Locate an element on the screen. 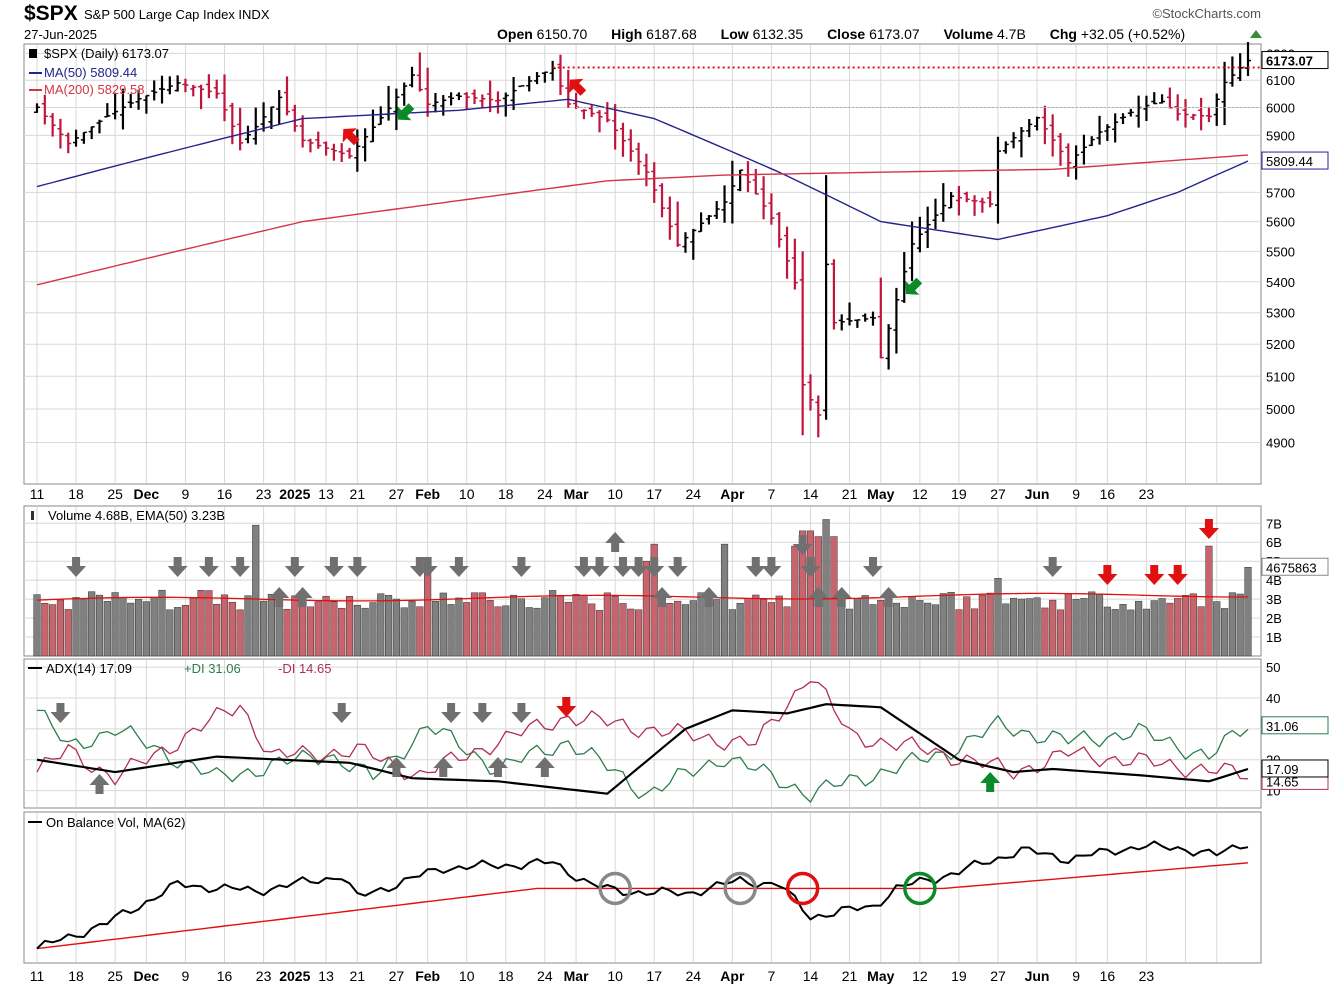 The width and height of the screenshot is (1329, 990). price-axis-label: 5500 is located at coordinates (1280, 251).